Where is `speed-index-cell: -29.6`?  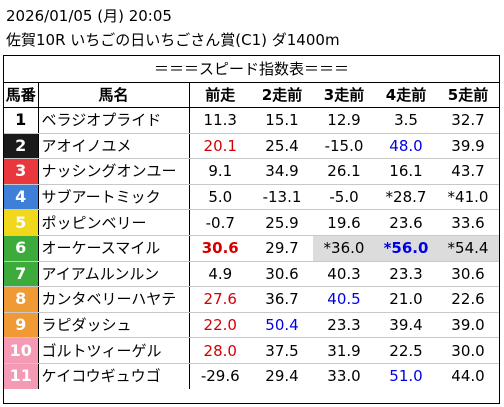 speed-index-cell: -29.6 is located at coordinates (220, 376).